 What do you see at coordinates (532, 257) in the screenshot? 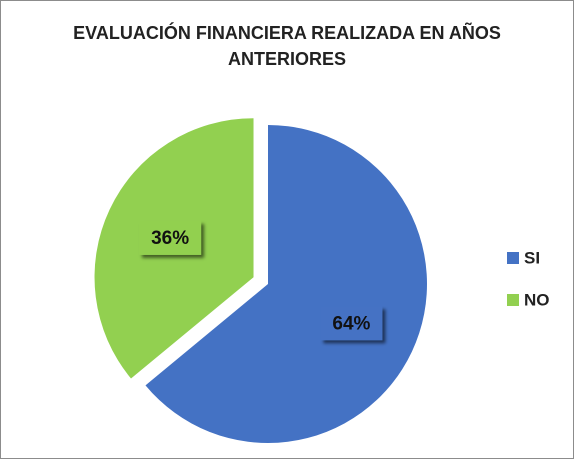
I see `legend-label: SI` at bounding box center [532, 257].